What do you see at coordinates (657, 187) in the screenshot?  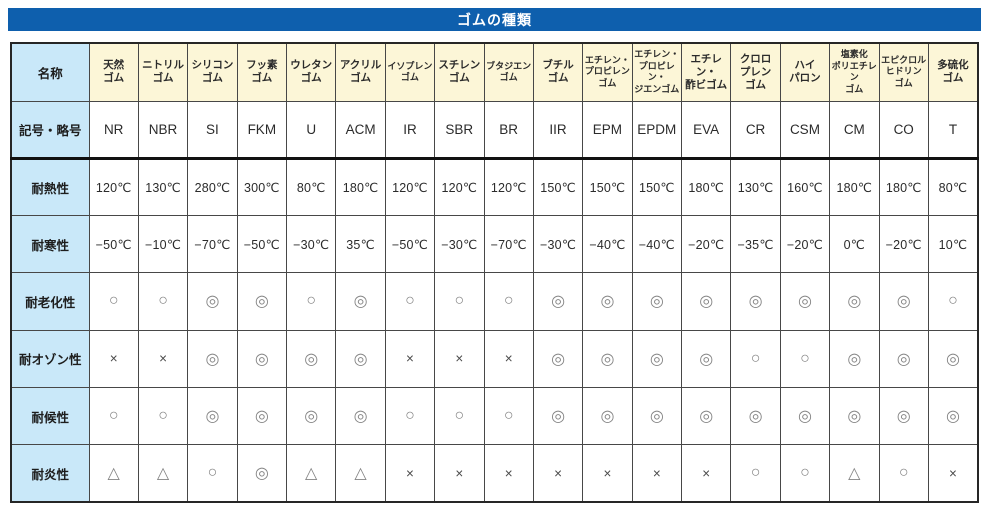 I see `cell-heat-resistance-epdm: 150℃` at bounding box center [657, 187].